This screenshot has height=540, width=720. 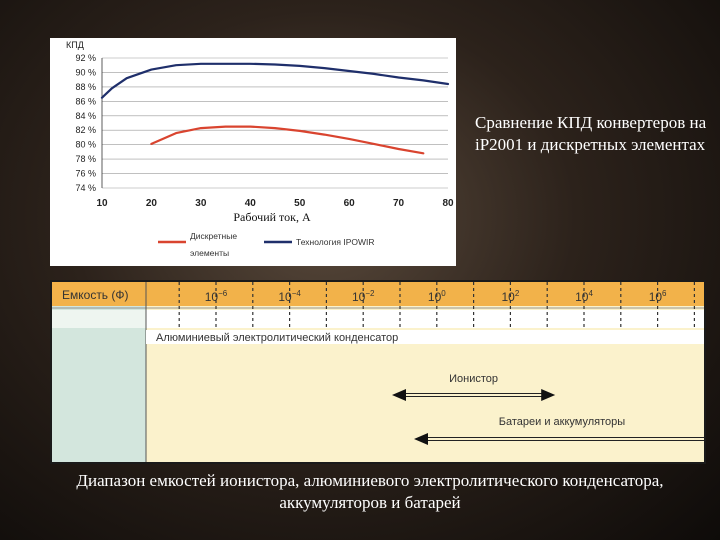 What do you see at coordinates (85, 130) in the screenshot?
I see `y-tick-label: 82 %` at bounding box center [85, 130].